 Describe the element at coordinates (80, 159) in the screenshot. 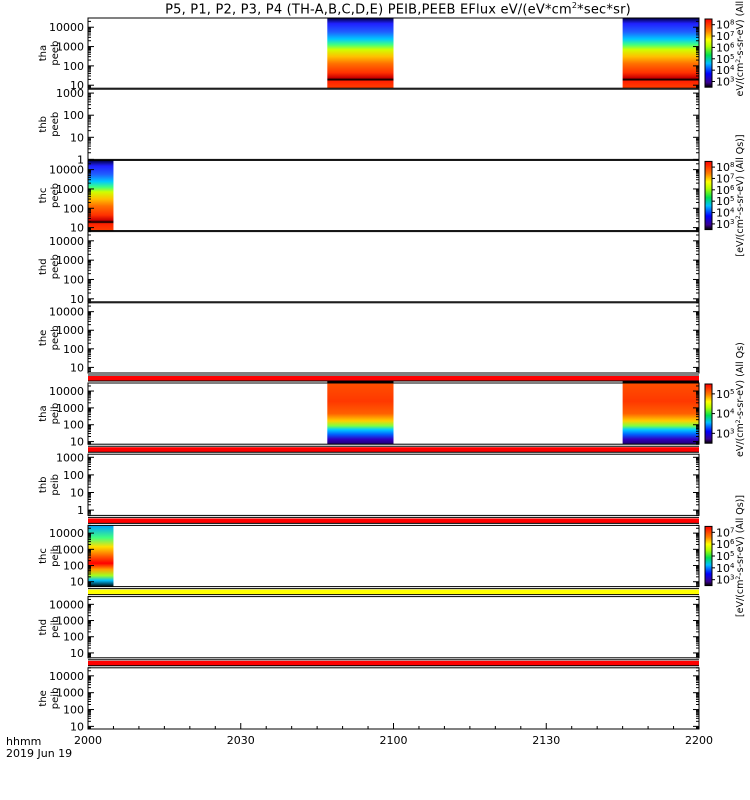

I see `y-tick-label: 1` at that location.